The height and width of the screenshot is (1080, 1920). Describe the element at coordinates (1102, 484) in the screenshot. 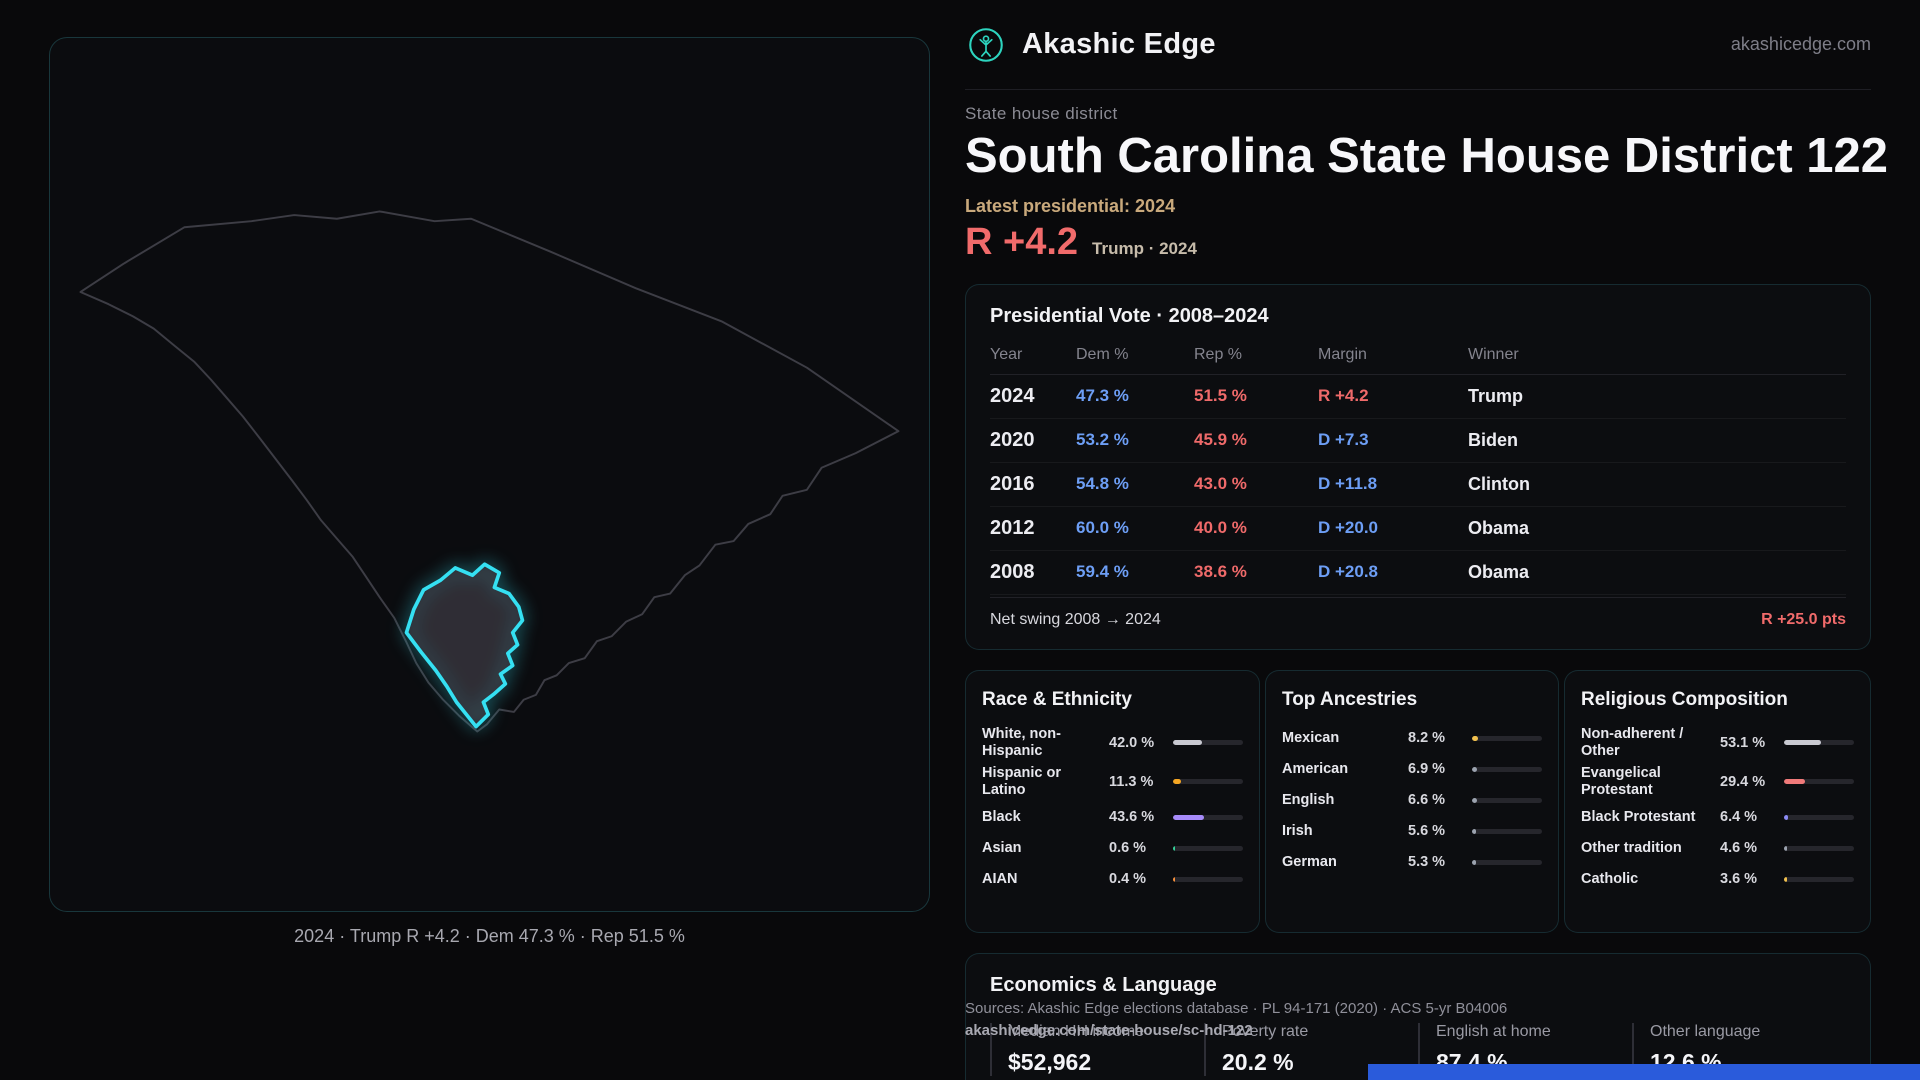

I see `dem-cell: 54.8 %` at that location.